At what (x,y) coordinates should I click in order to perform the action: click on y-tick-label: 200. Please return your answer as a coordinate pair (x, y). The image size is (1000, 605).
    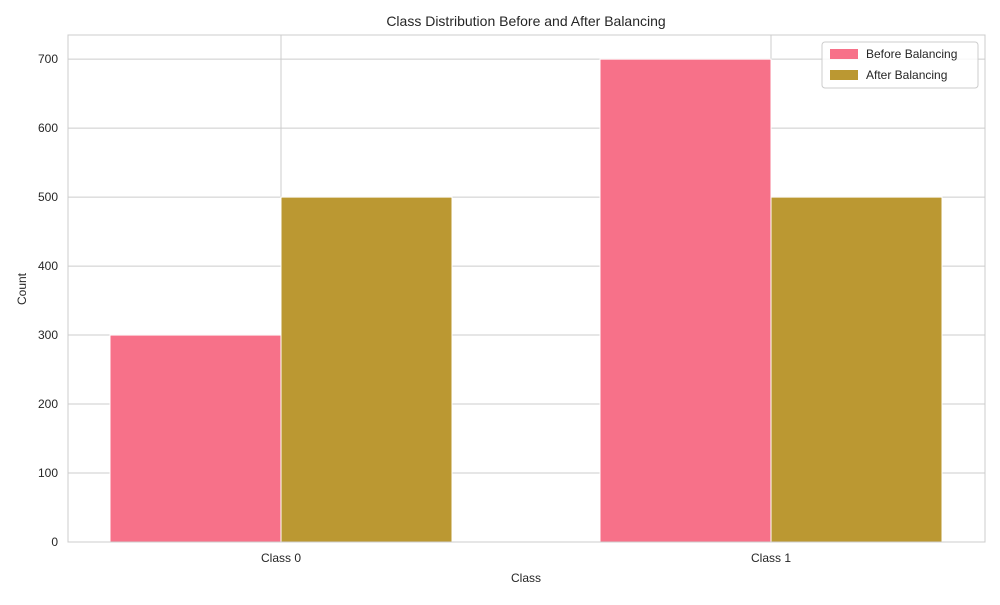
    Looking at the image, I should click on (48, 404).